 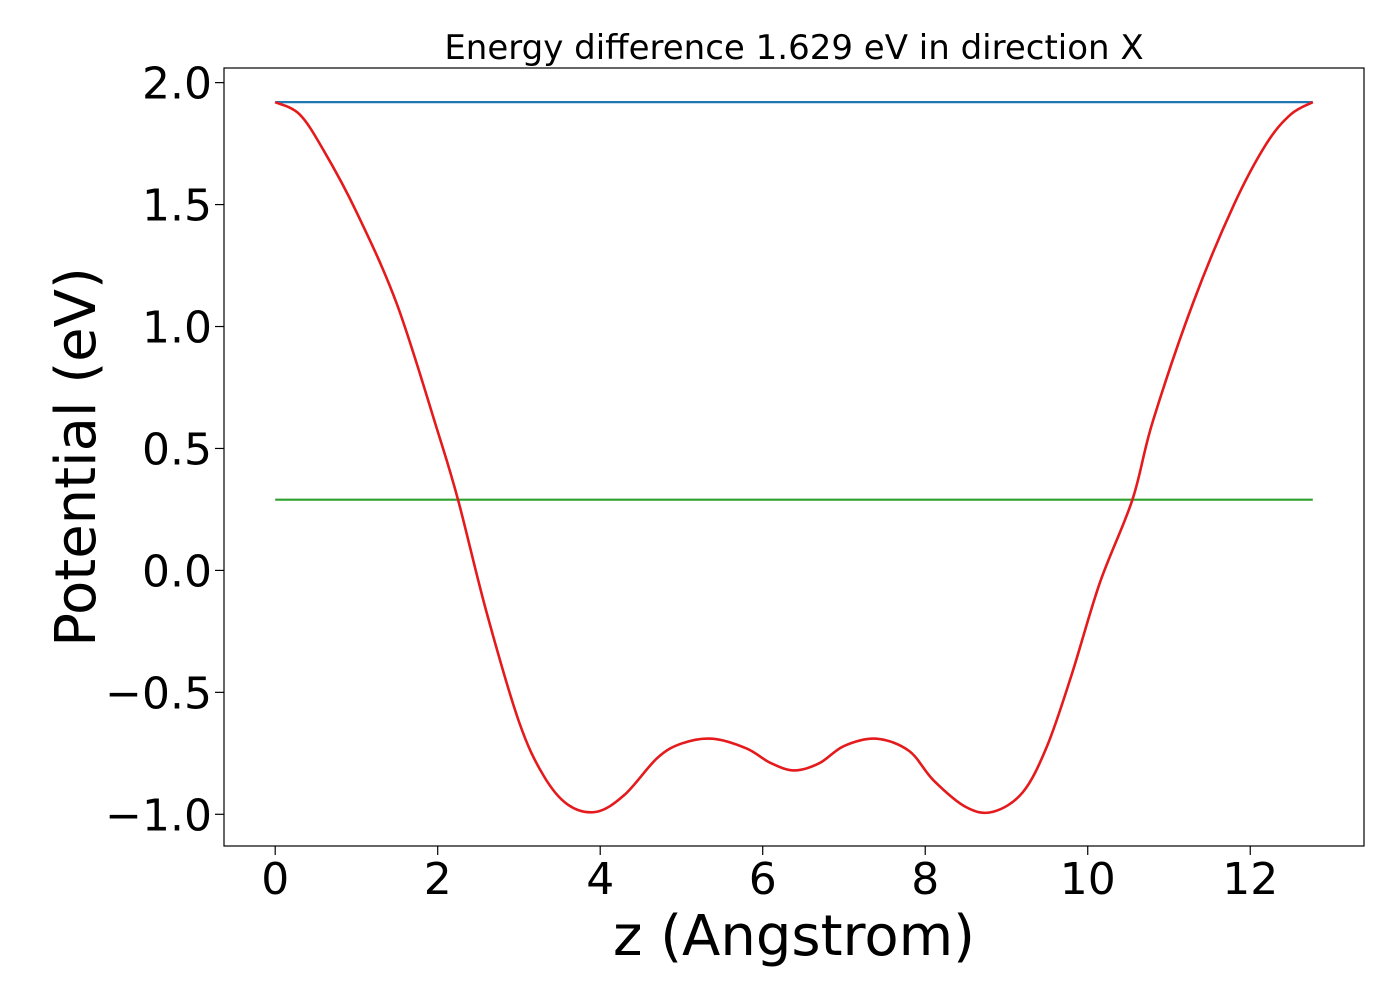 I want to click on x-tick-label: 10, so click(x=1088, y=879).